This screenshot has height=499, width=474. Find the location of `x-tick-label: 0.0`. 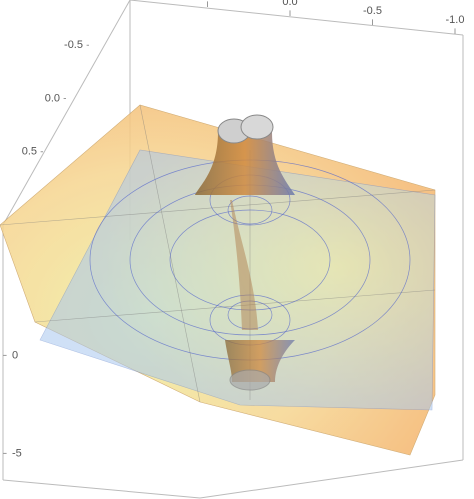

x-tick-label: 0.0 is located at coordinates (289, 4).